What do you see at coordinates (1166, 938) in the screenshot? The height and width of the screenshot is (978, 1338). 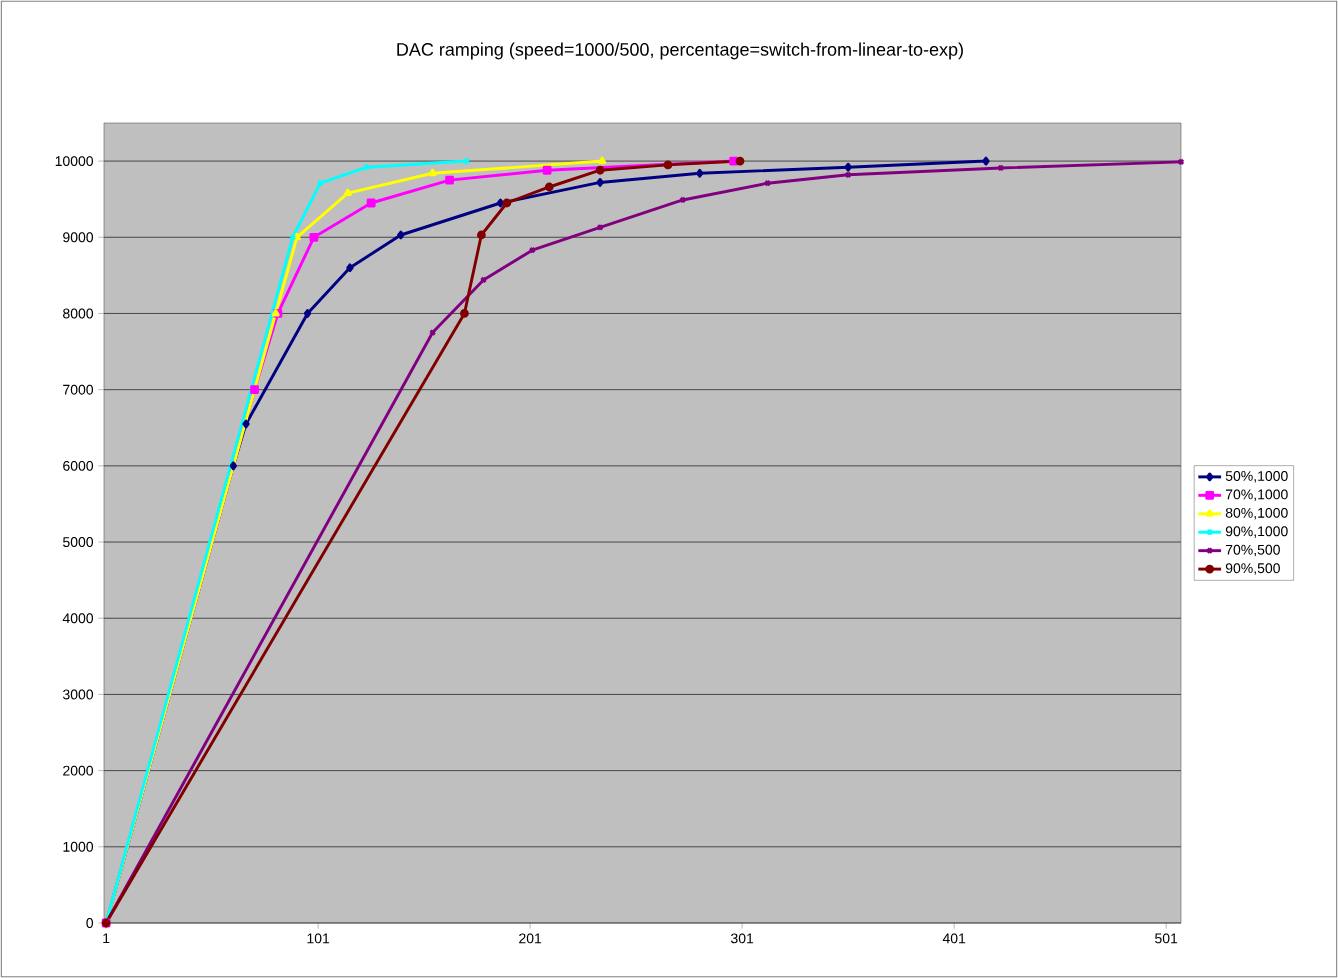 I see `x-tick-label: 501` at bounding box center [1166, 938].